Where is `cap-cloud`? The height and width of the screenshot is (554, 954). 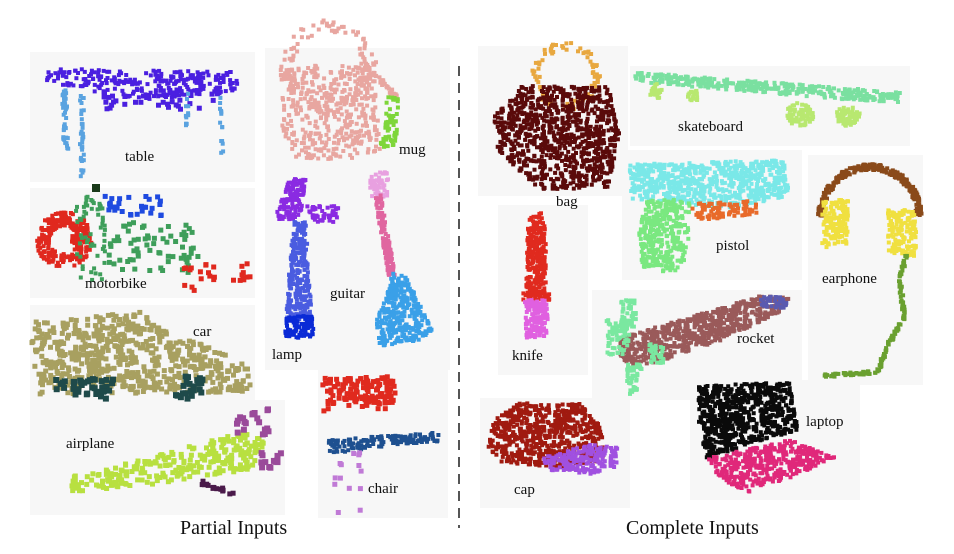 cap-cloud is located at coordinates (553, 438).